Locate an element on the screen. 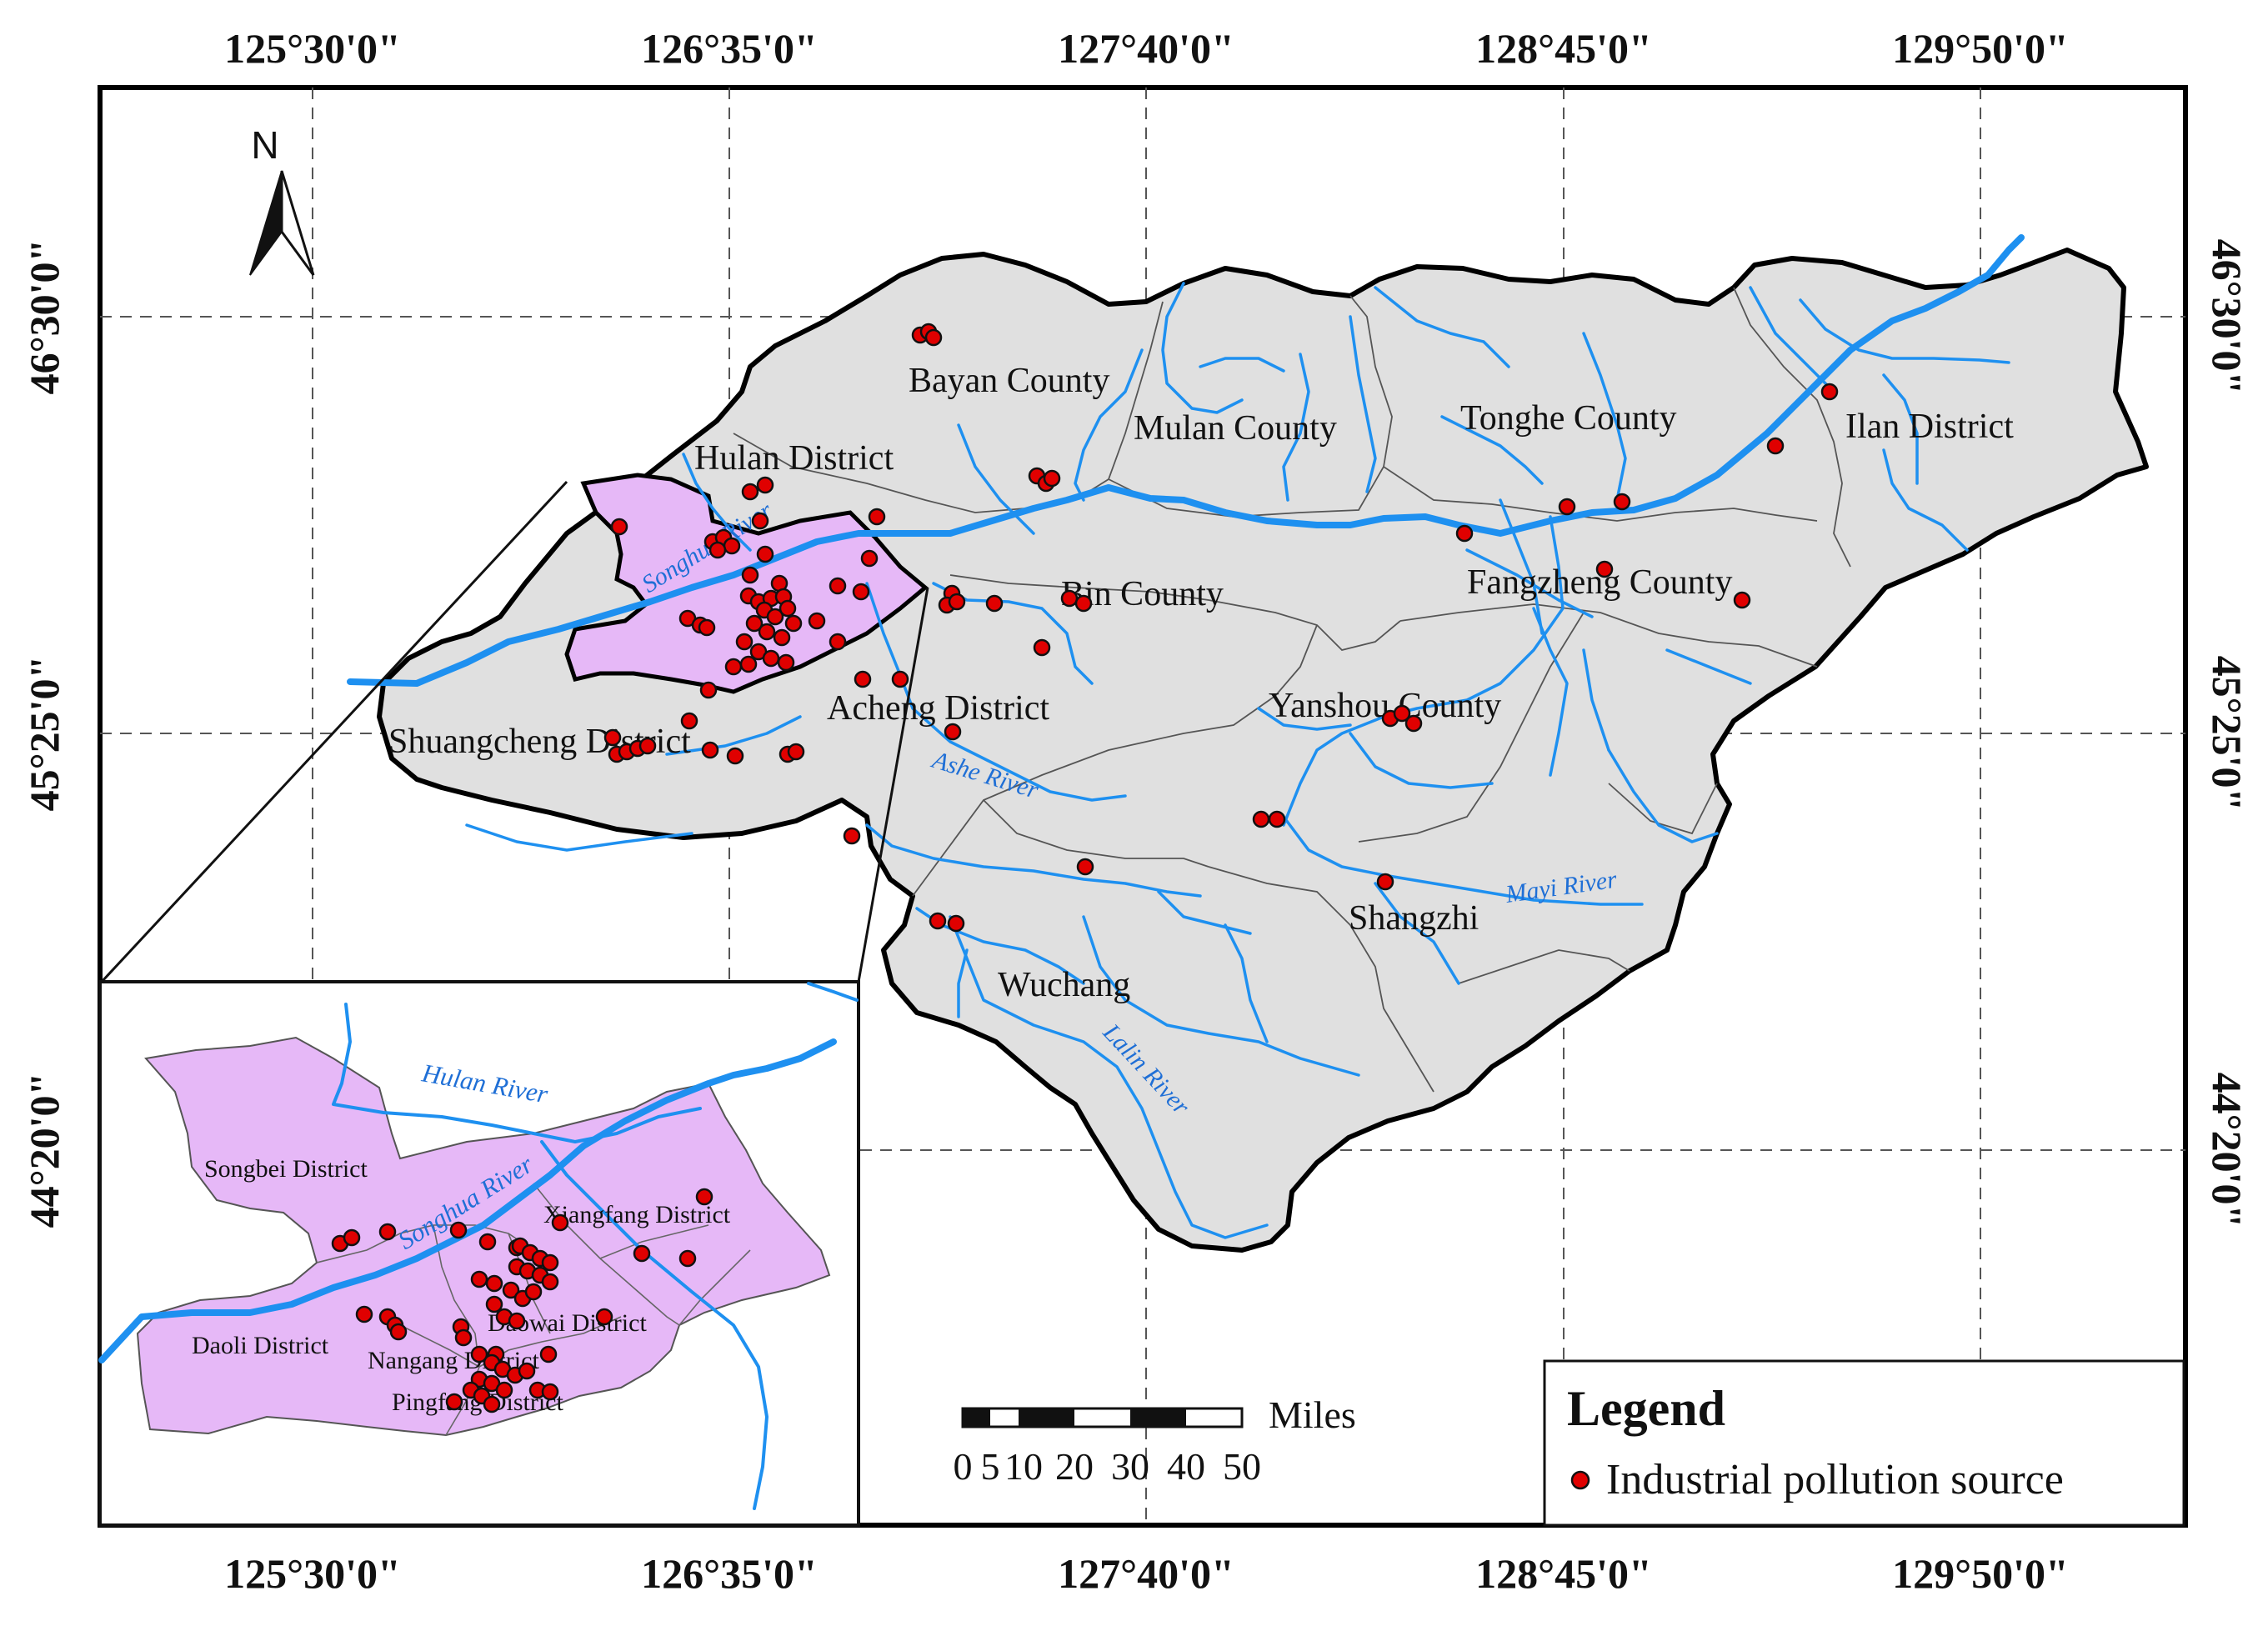 This screenshot has width=2268, height=1641. lon-label-bottom: 128°45'0" is located at coordinates (1564, 1573).